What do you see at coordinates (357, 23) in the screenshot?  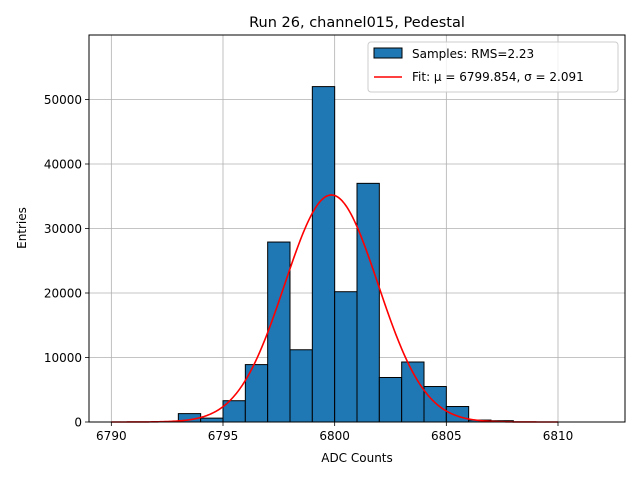 I see `chart-title: Run 26, channel015, Pedestal` at bounding box center [357, 23].